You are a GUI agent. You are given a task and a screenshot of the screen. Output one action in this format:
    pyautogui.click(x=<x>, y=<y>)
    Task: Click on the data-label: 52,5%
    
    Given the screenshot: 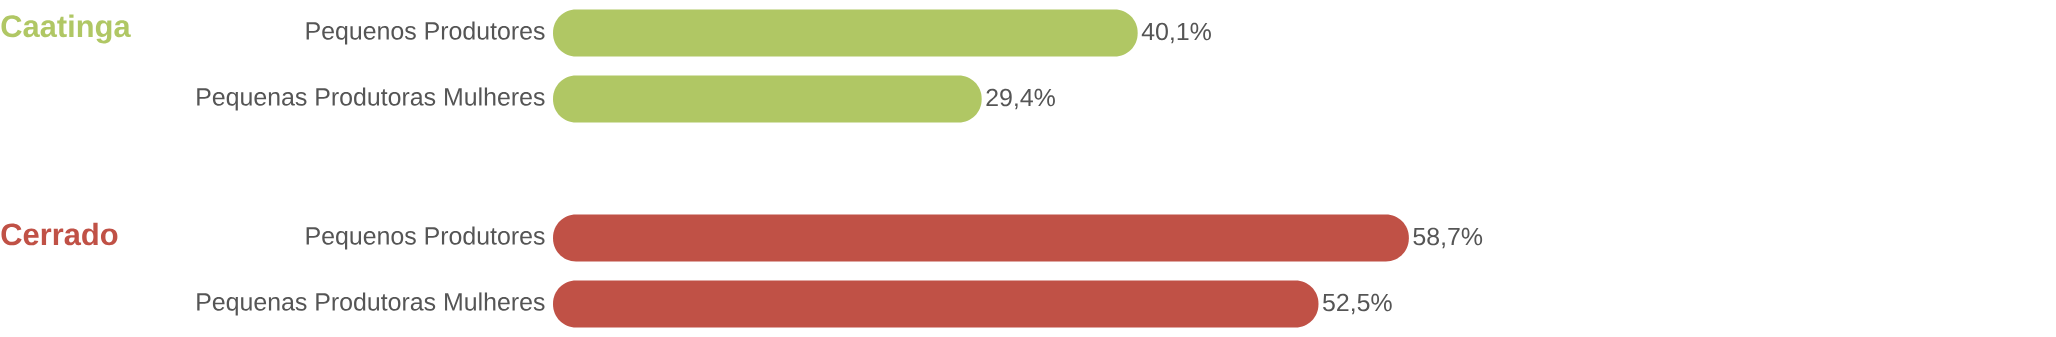 What is the action you would take?
    pyautogui.click(x=1357, y=304)
    